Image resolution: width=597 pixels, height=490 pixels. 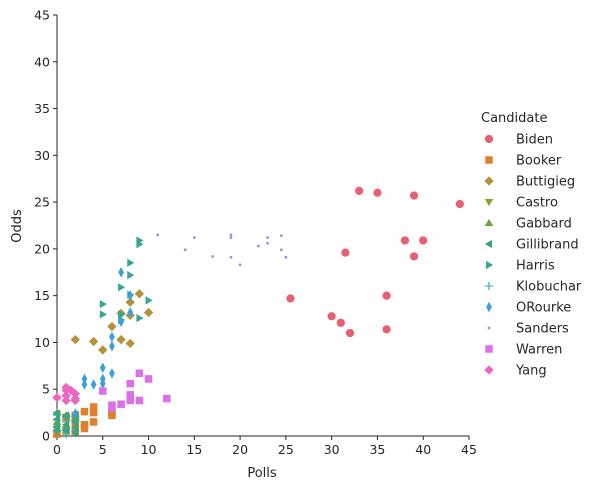 I want to click on legend-item-buttigieg: Buttigieg, so click(x=529, y=182).